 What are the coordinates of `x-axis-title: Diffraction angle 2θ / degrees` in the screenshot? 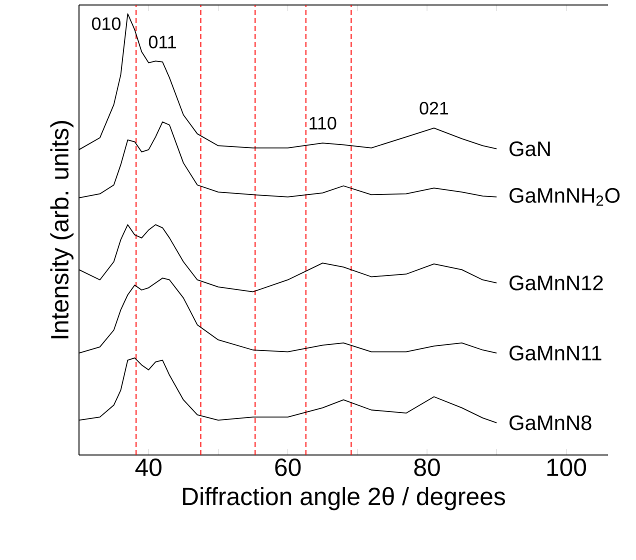 It's located at (344, 498).